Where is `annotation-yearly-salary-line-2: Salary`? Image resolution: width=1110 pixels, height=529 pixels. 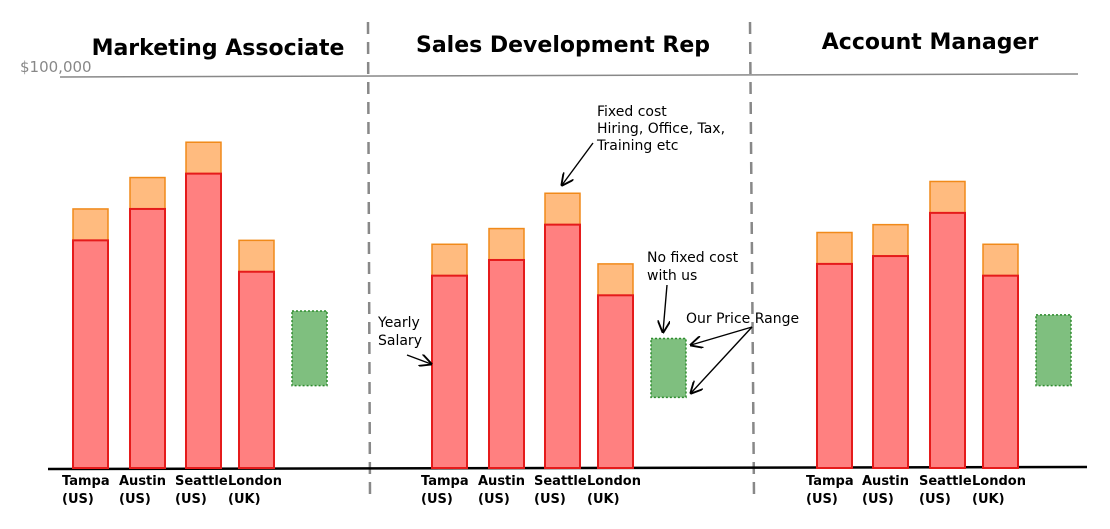
annotation-yearly-salary-line-2: Salary is located at coordinates (400, 341).